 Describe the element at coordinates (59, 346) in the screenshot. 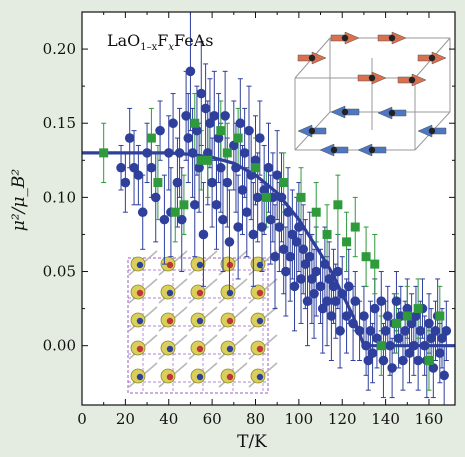

I see `y-tick-label: 0.00` at that location.